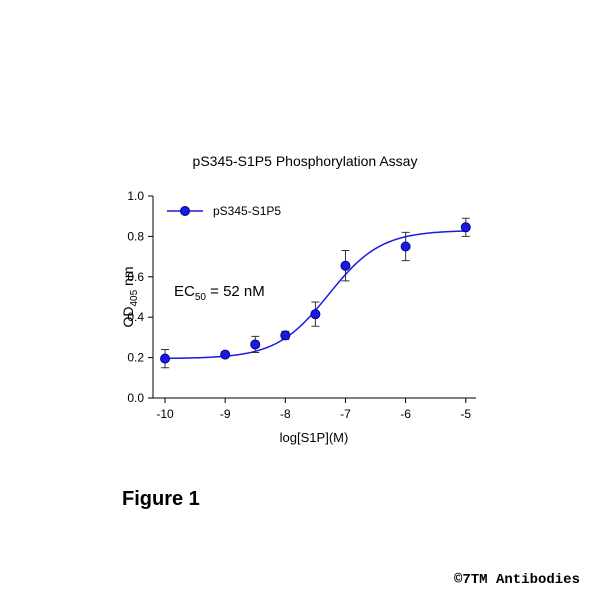 This screenshot has height=605, width=600. I want to click on y-label-rest: nm, so click(128, 277).